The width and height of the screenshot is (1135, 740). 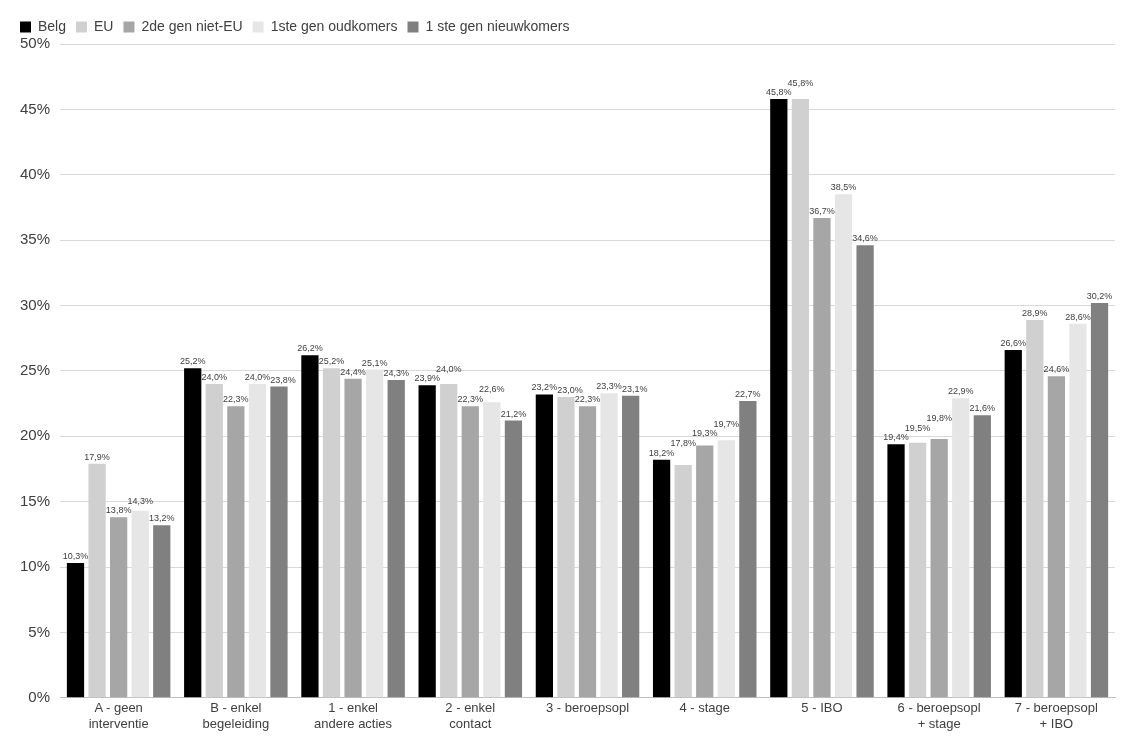 I want to click on data-label: 23,8%, so click(x=283, y=379).